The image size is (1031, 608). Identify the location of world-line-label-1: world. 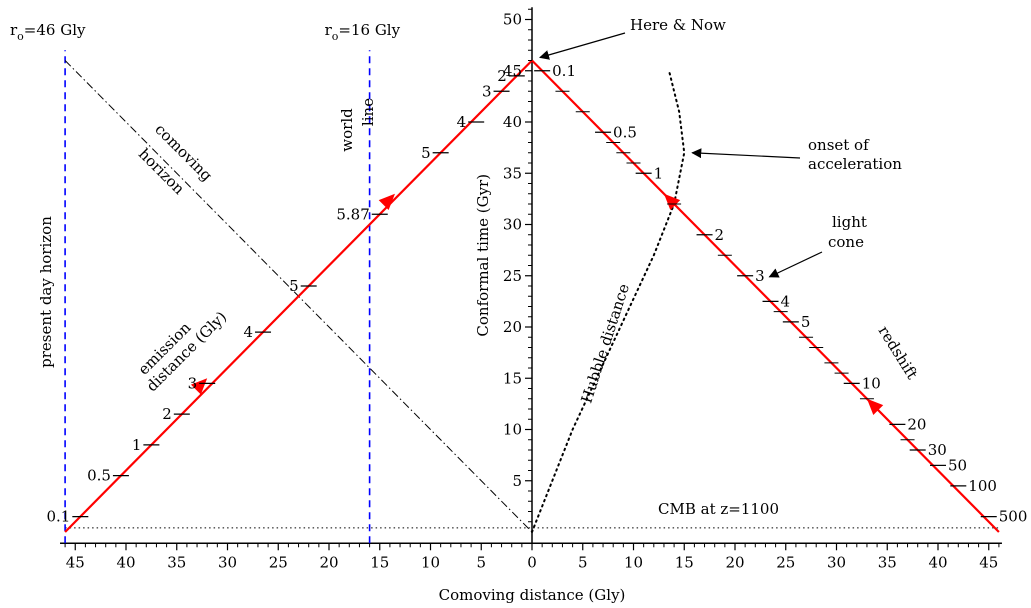
(347, 130).